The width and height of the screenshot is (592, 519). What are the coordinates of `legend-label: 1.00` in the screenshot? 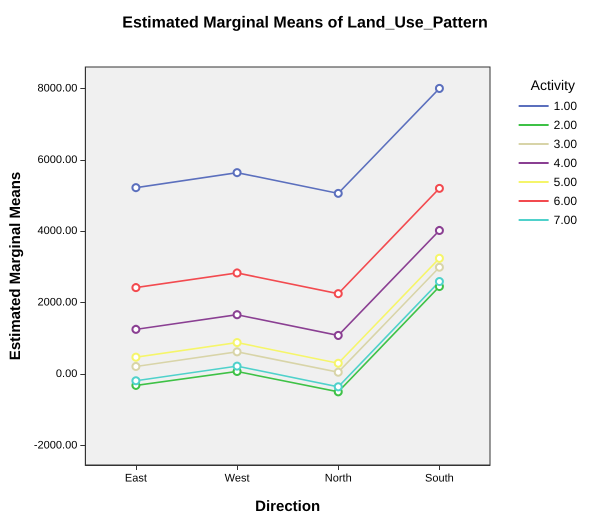 It's located at (566, 106).